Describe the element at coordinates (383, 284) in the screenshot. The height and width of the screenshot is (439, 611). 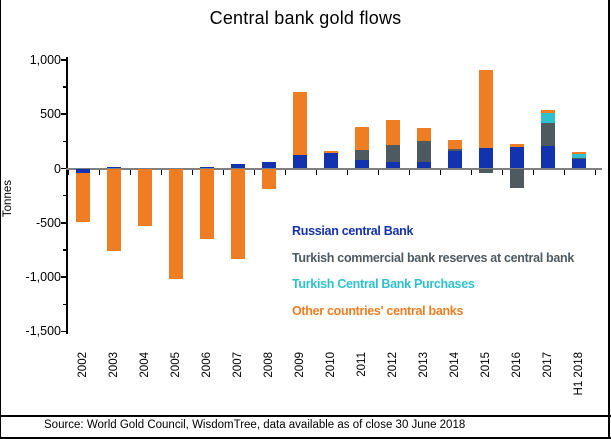
I see `legend-item-turkish-central-bank-purchases: Turkish Central Bank Purchases` at that location.